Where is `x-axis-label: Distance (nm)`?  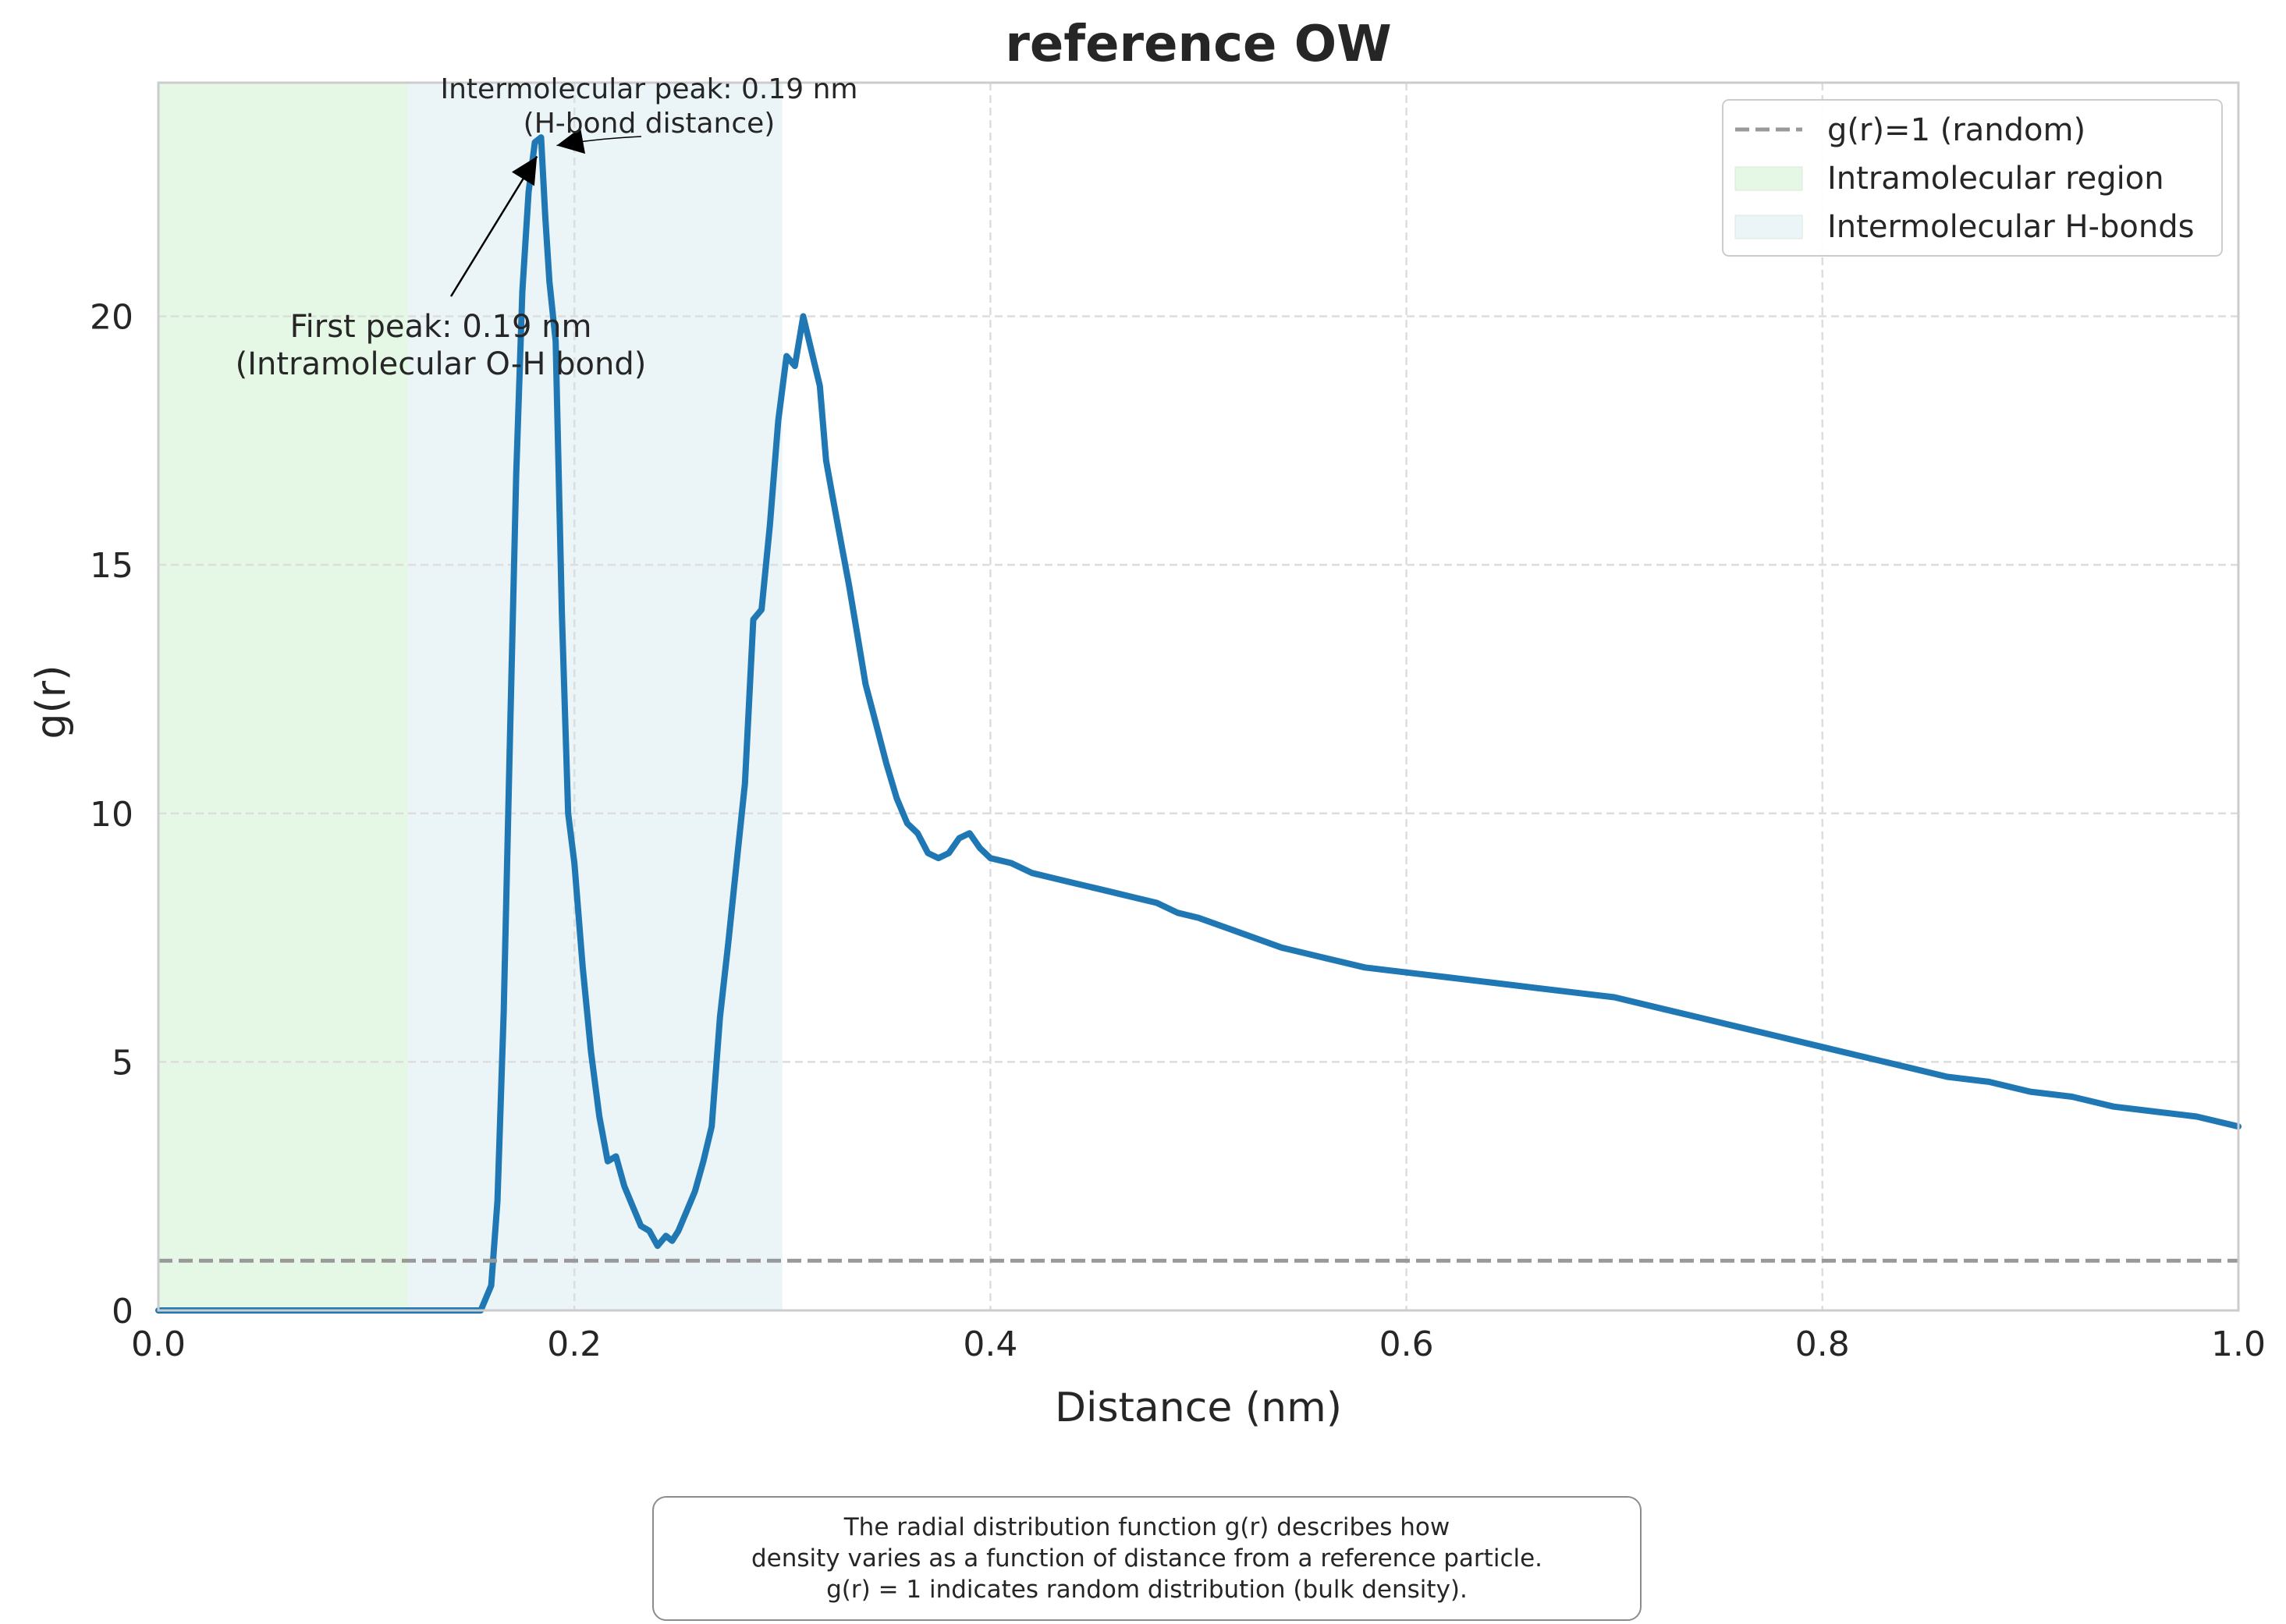 x-axis-label: Distance (nm) is located at coordinates (1198, 1408).